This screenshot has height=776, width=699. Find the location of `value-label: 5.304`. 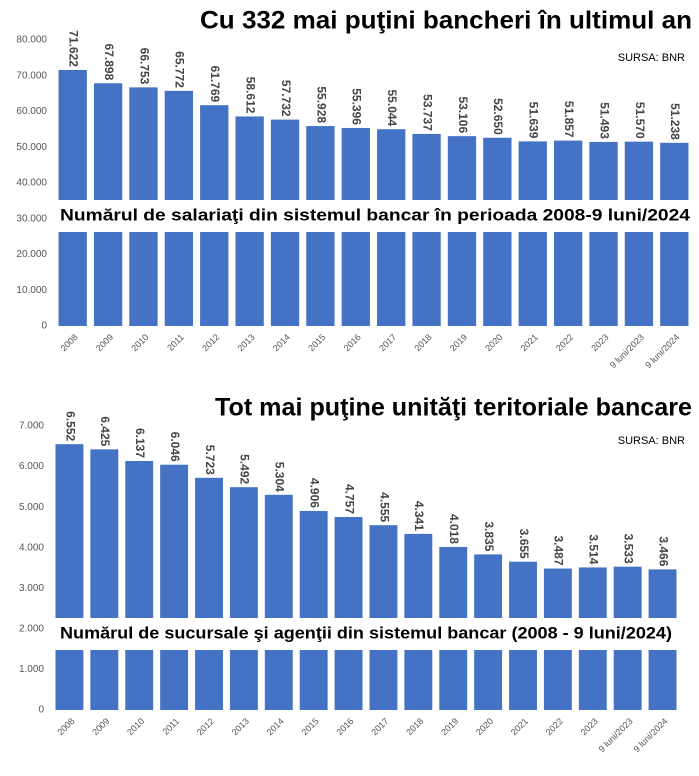

value-label: 5.304 is located at coordinates (280, 477).